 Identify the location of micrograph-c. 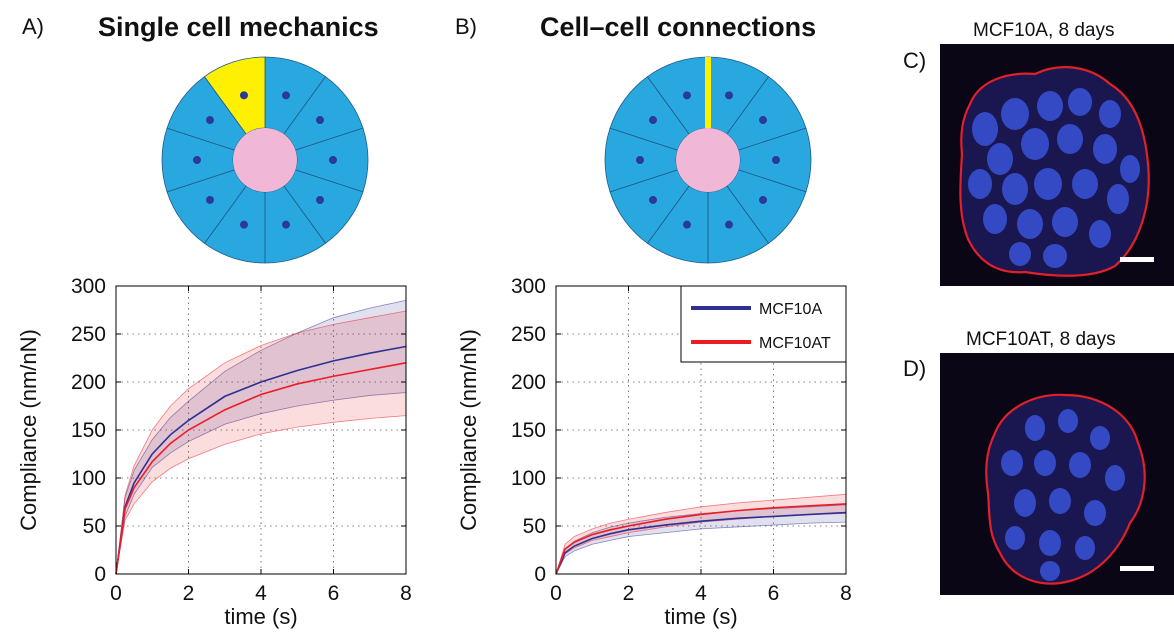
(1057, 165).